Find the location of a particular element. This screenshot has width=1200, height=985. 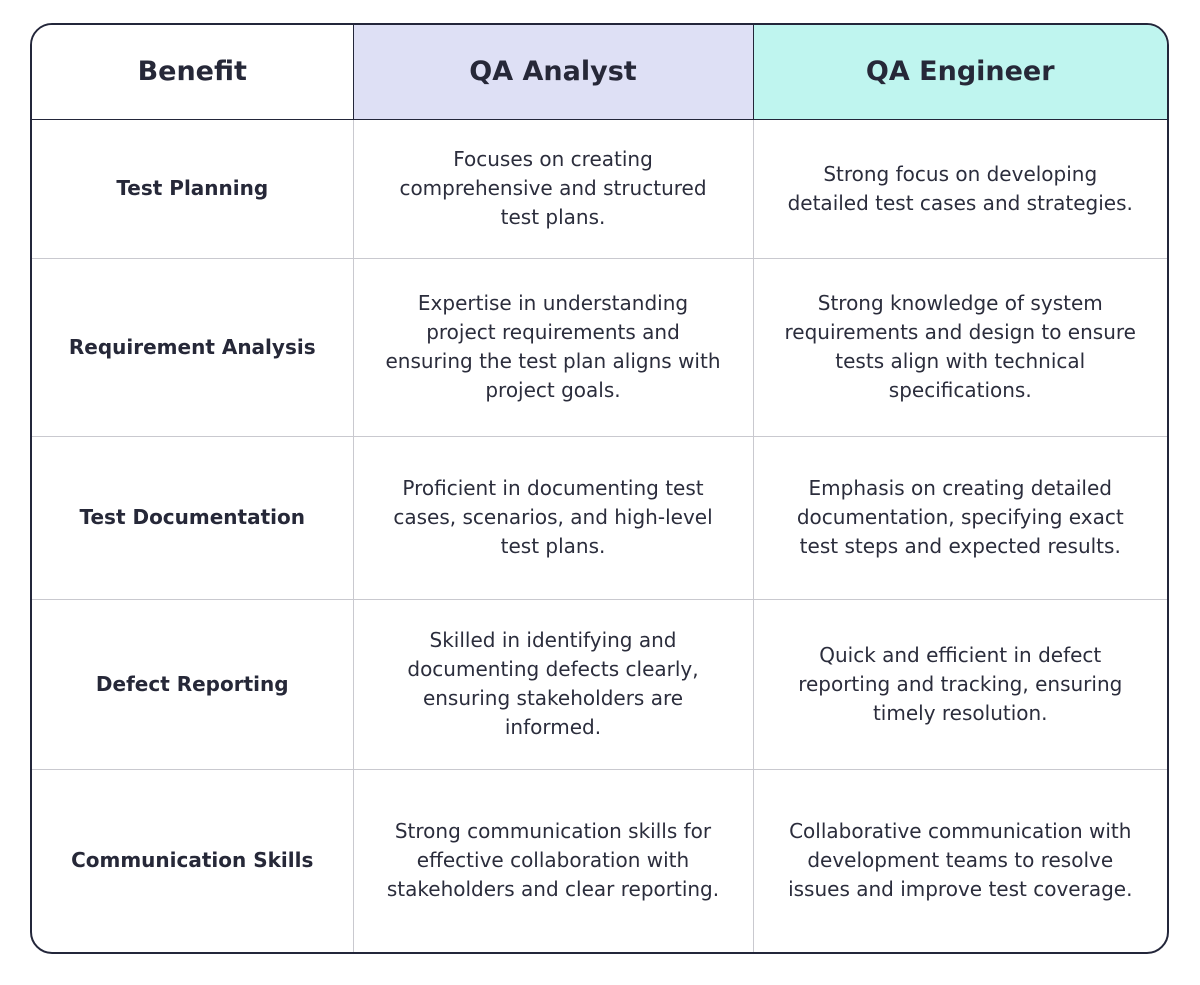

header-row: Benefit QA Analyst QA Engineer is located at coordinates (599, 72).